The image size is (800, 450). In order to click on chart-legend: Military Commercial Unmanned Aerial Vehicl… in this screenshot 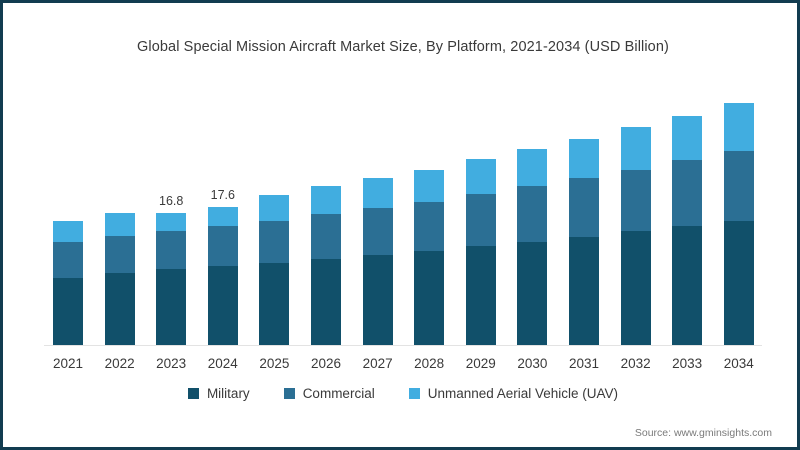, I will do `click(403, 393)`.